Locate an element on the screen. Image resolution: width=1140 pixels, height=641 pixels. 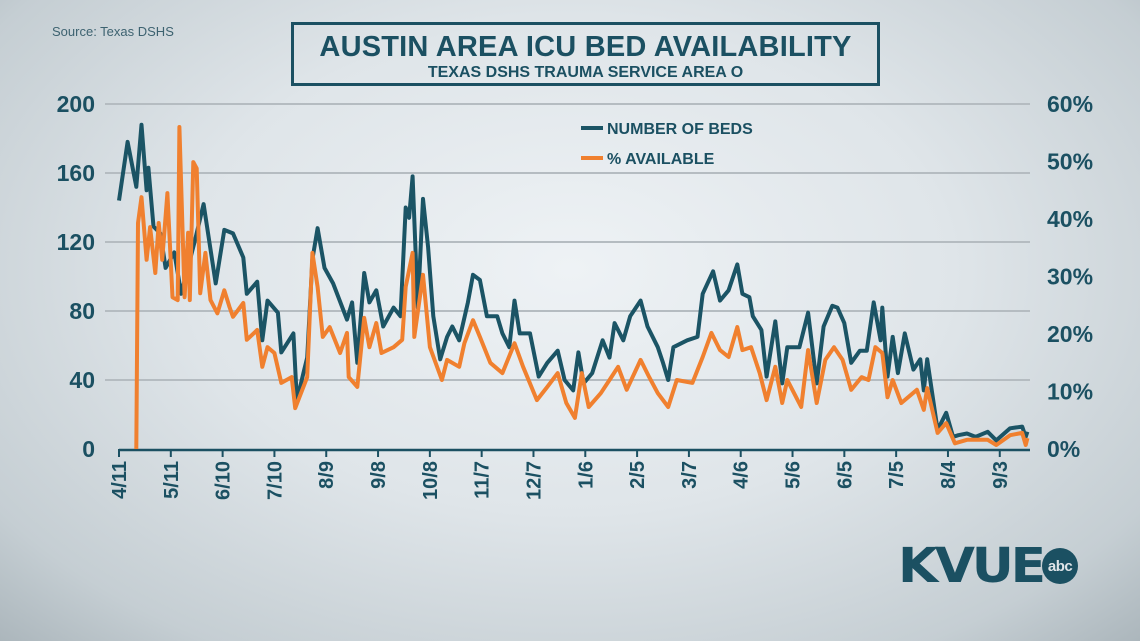
x-tick-label: 9/8 is located at coordinates (379, 475).